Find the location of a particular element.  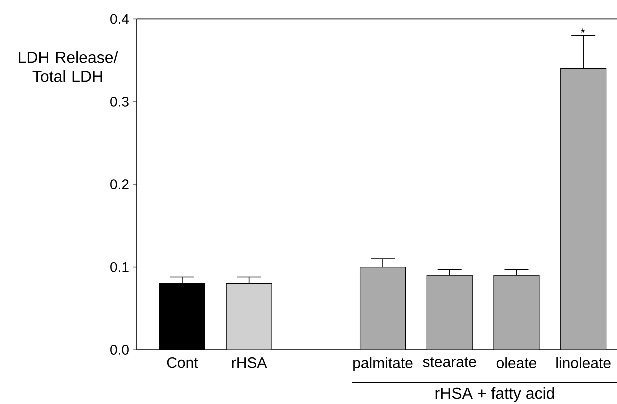

y-axis-title: LDH Release/ Total LDH is located at coordinates (68, 67).